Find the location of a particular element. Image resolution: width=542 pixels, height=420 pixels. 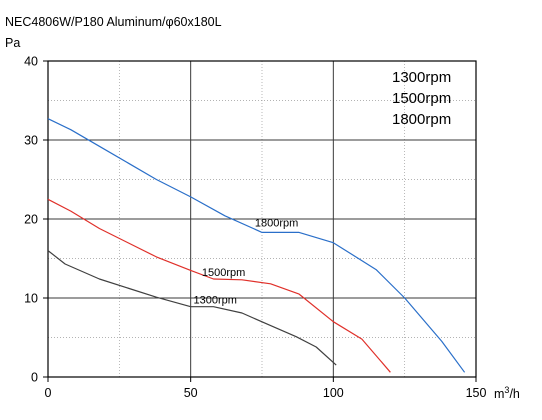

legend-item: 1800rpm is located at coordinates (421, 119).